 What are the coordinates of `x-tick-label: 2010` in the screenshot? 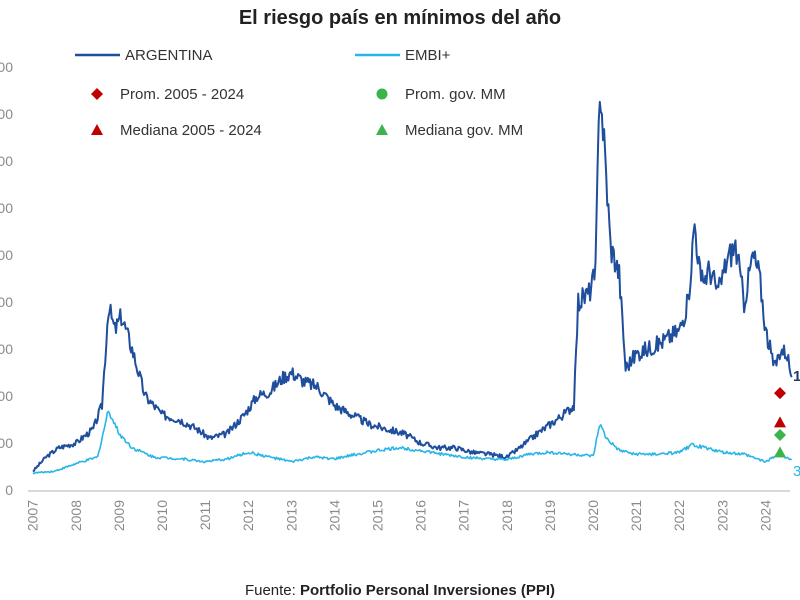 It's located at (162, 515).